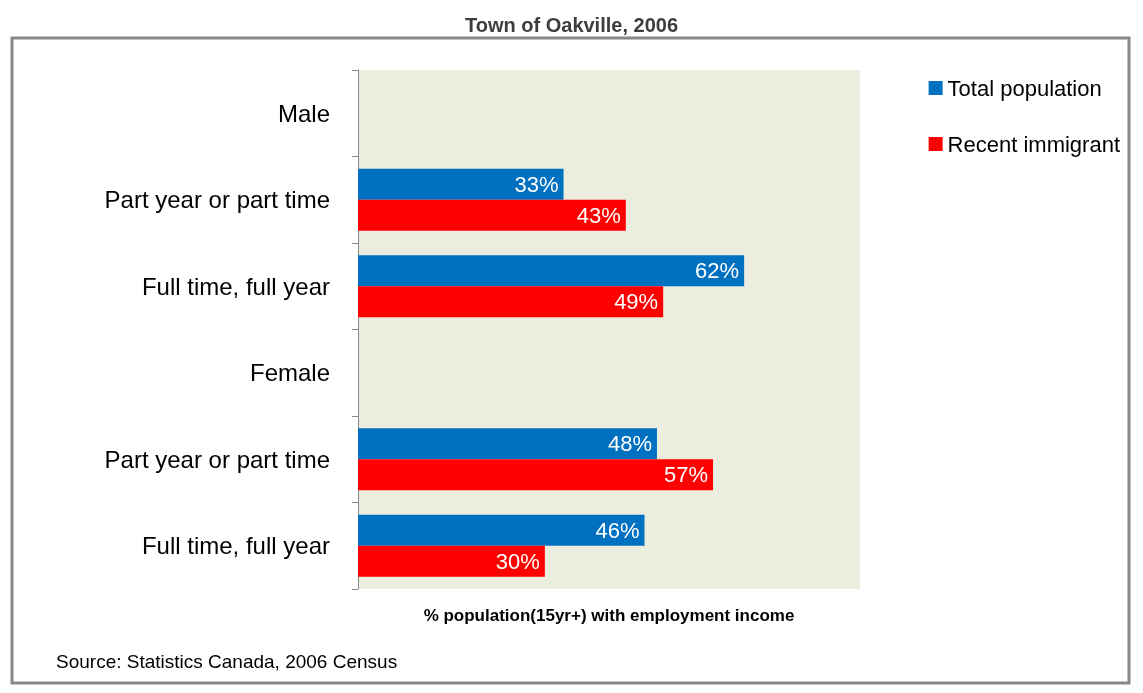  What do you see at coordinates (289, 373) in the screenshot?
I see `y-tick-label: Female` at bounding box center [289, 373].